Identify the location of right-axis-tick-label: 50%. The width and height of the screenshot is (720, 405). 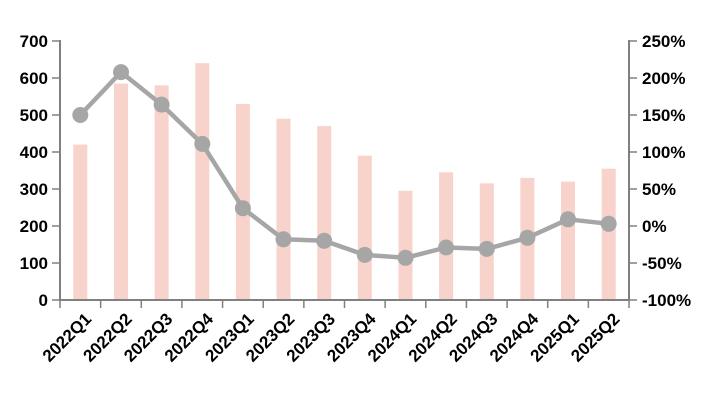
(659, 189).